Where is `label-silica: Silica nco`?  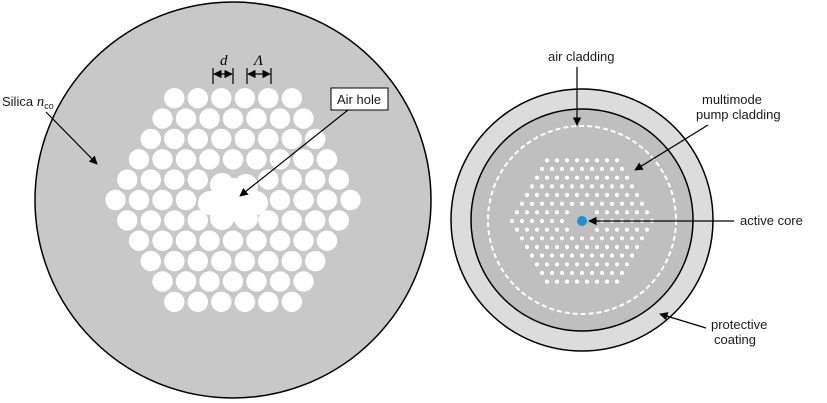
label-silica: Silica nco is located at coordinates (28, 102).